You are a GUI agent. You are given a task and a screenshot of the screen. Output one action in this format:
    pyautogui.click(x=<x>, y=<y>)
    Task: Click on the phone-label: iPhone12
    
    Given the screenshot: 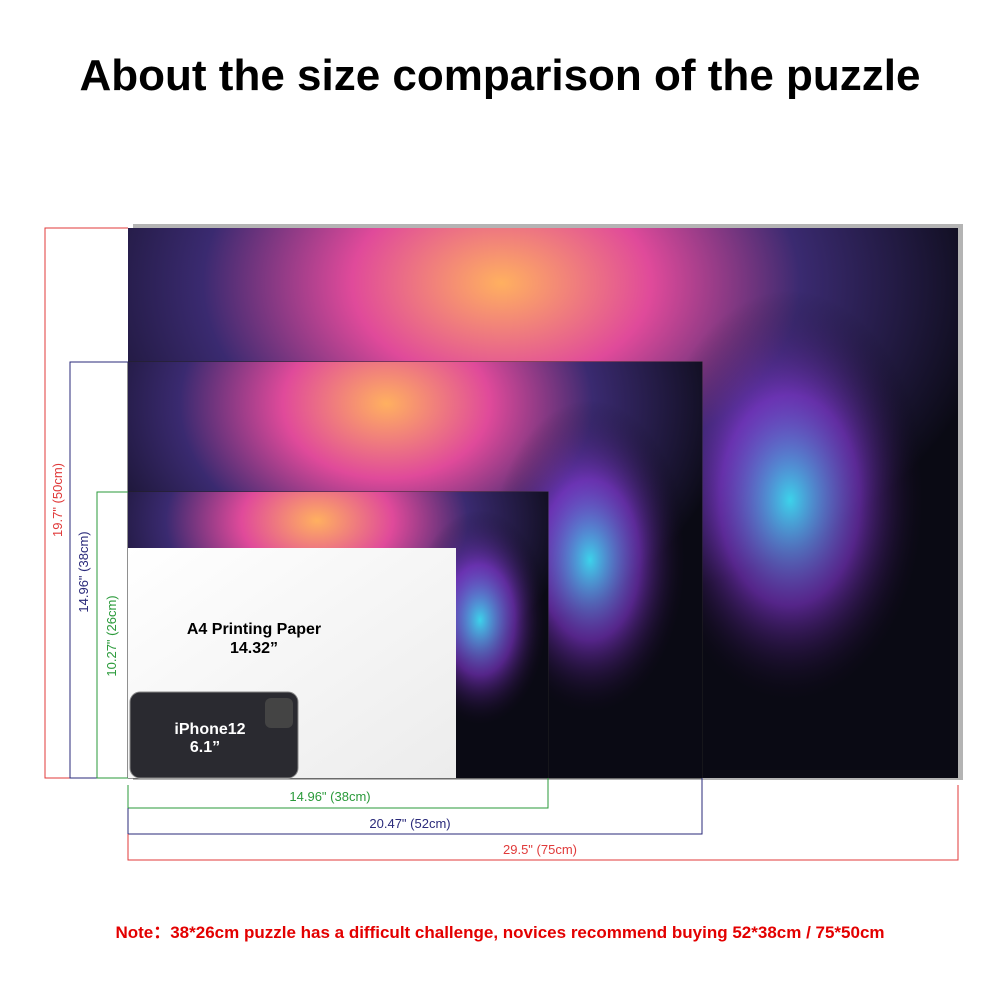 What is the action you would take?
    pyautogui.click(x=209, y=729)
    